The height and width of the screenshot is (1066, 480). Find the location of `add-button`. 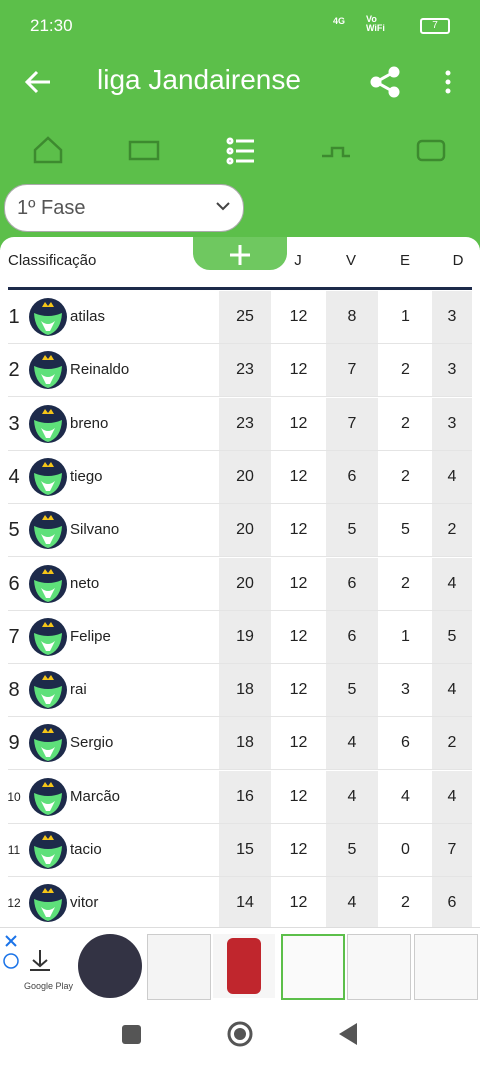

add-button is located at coordinates (240, 253).